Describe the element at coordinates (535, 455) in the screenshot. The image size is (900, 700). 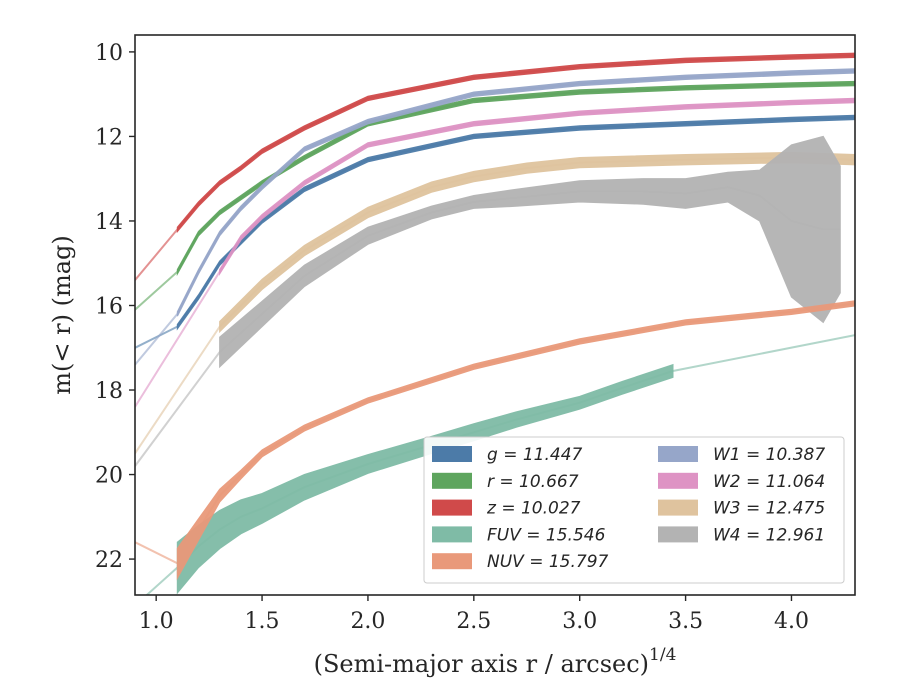
I see `legend-label-g: g = 11.447` at that location.